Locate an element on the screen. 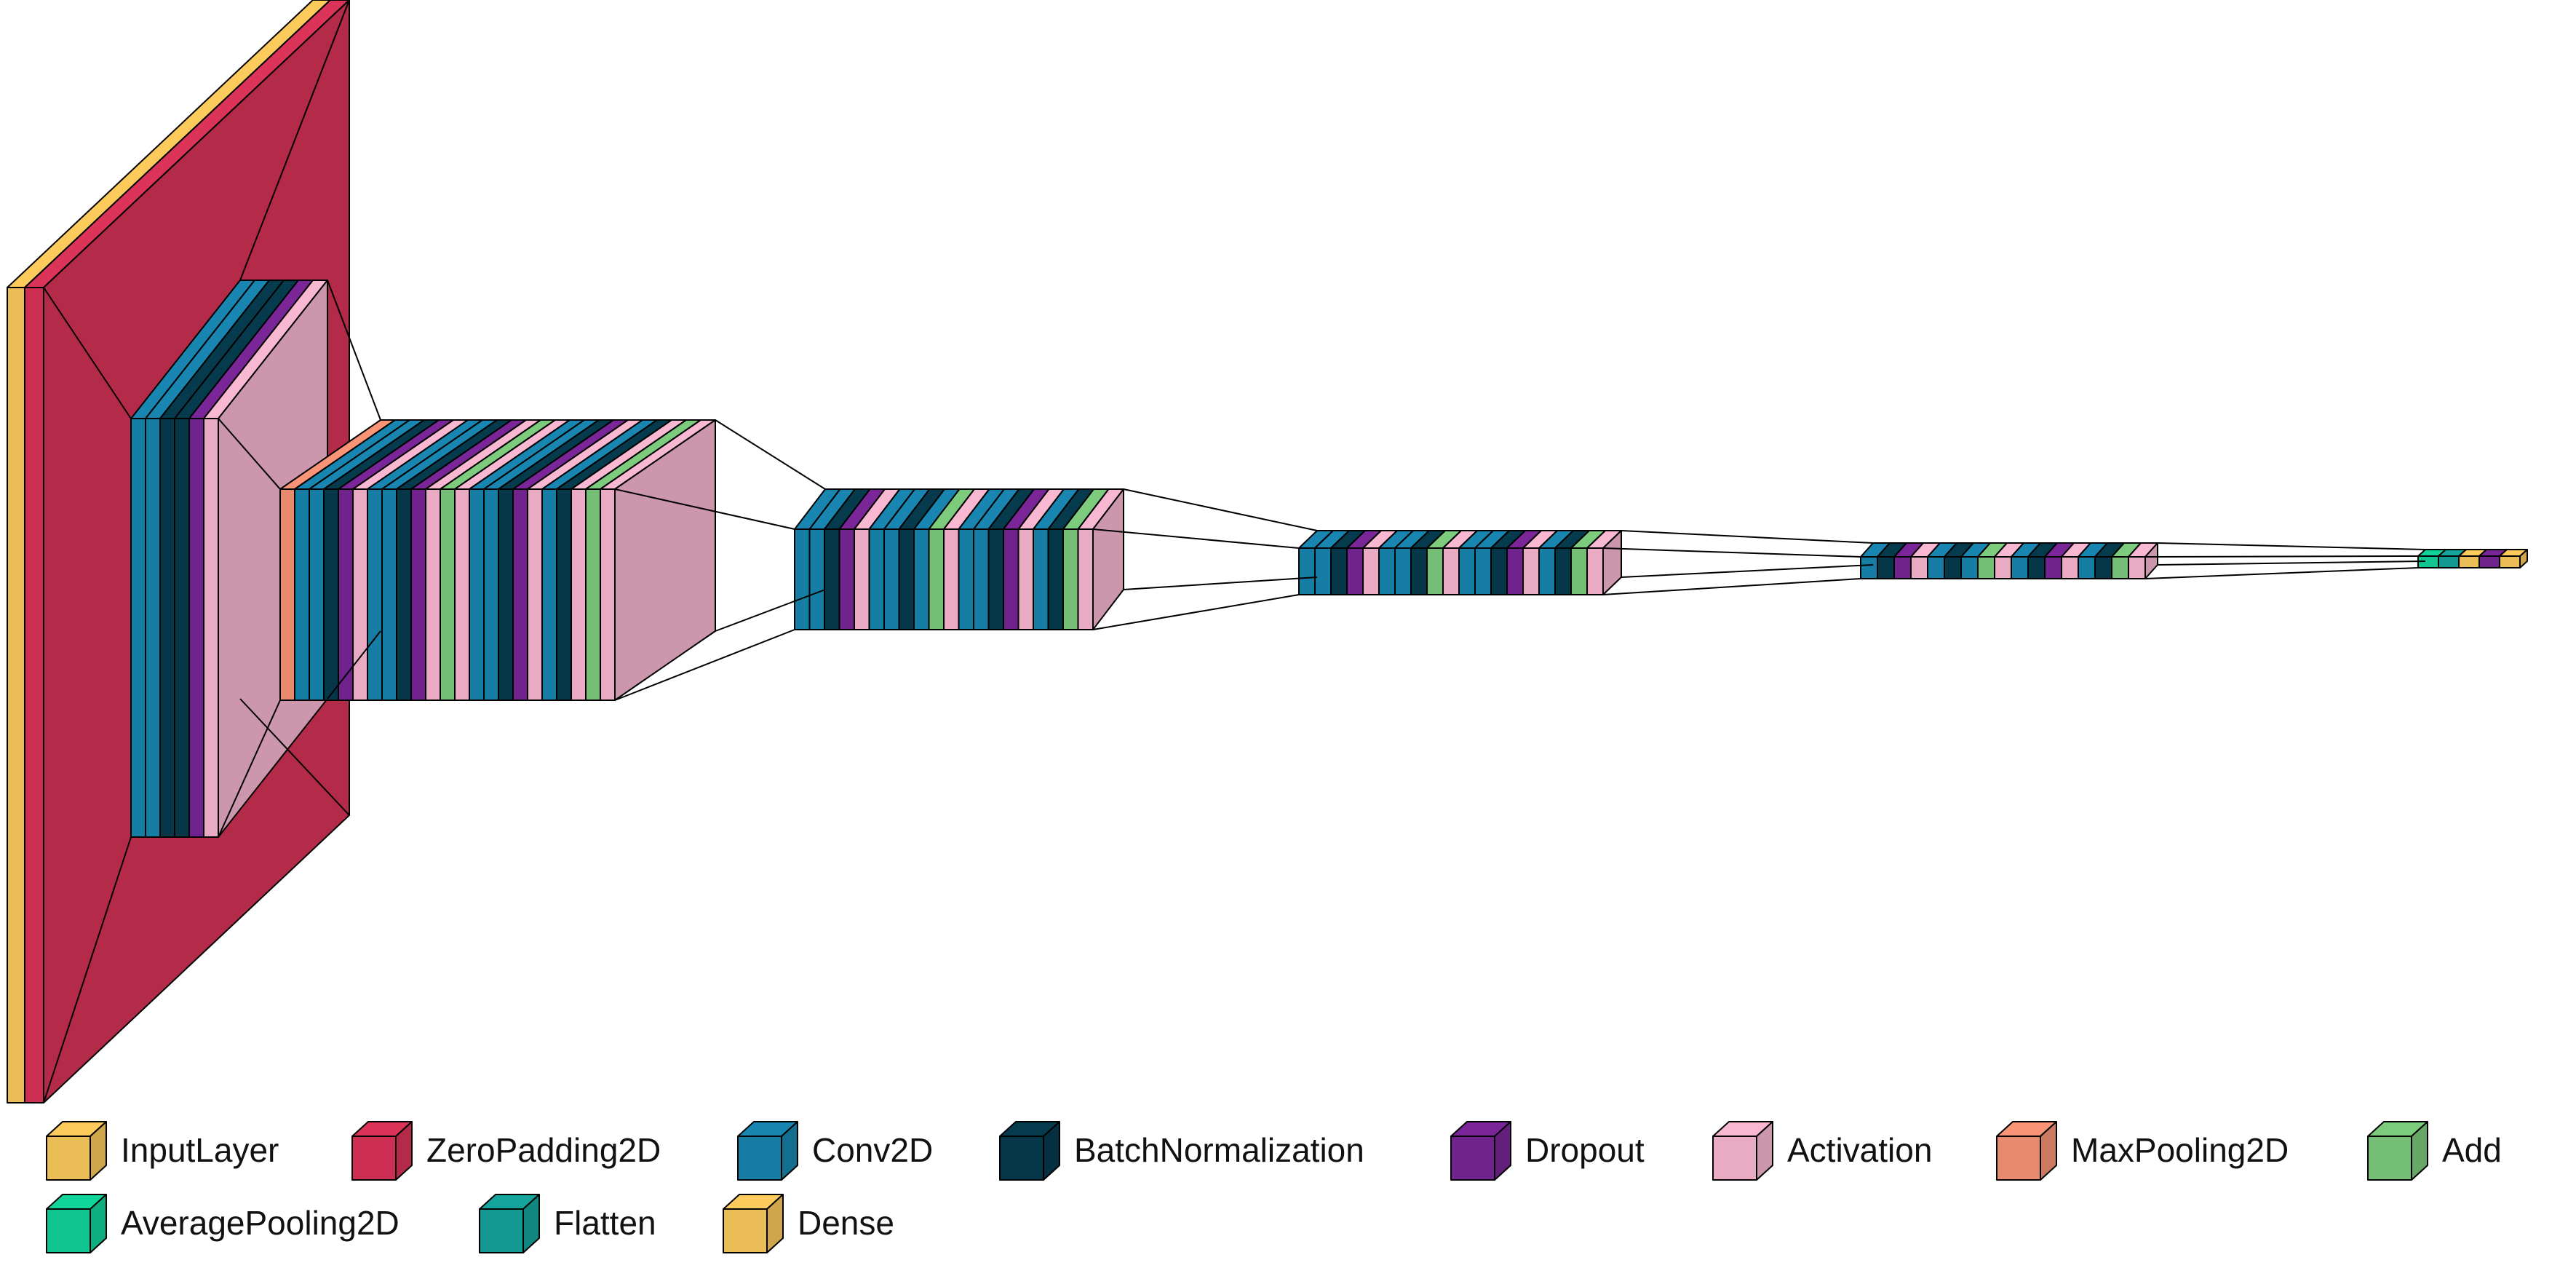  legend-item-conv: Conv2D is located at coordinates (834, 1150).